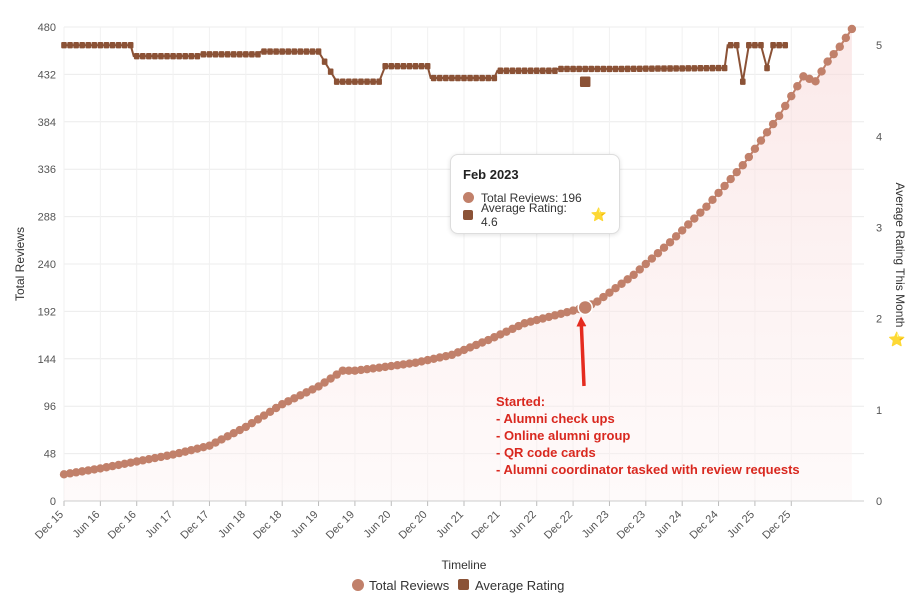 The image size is (920, 609). What do you see at coordinates (232, 525) in the screenshot?
I see `x-tick-label: Jun 18` at bounding box center [232, 525].